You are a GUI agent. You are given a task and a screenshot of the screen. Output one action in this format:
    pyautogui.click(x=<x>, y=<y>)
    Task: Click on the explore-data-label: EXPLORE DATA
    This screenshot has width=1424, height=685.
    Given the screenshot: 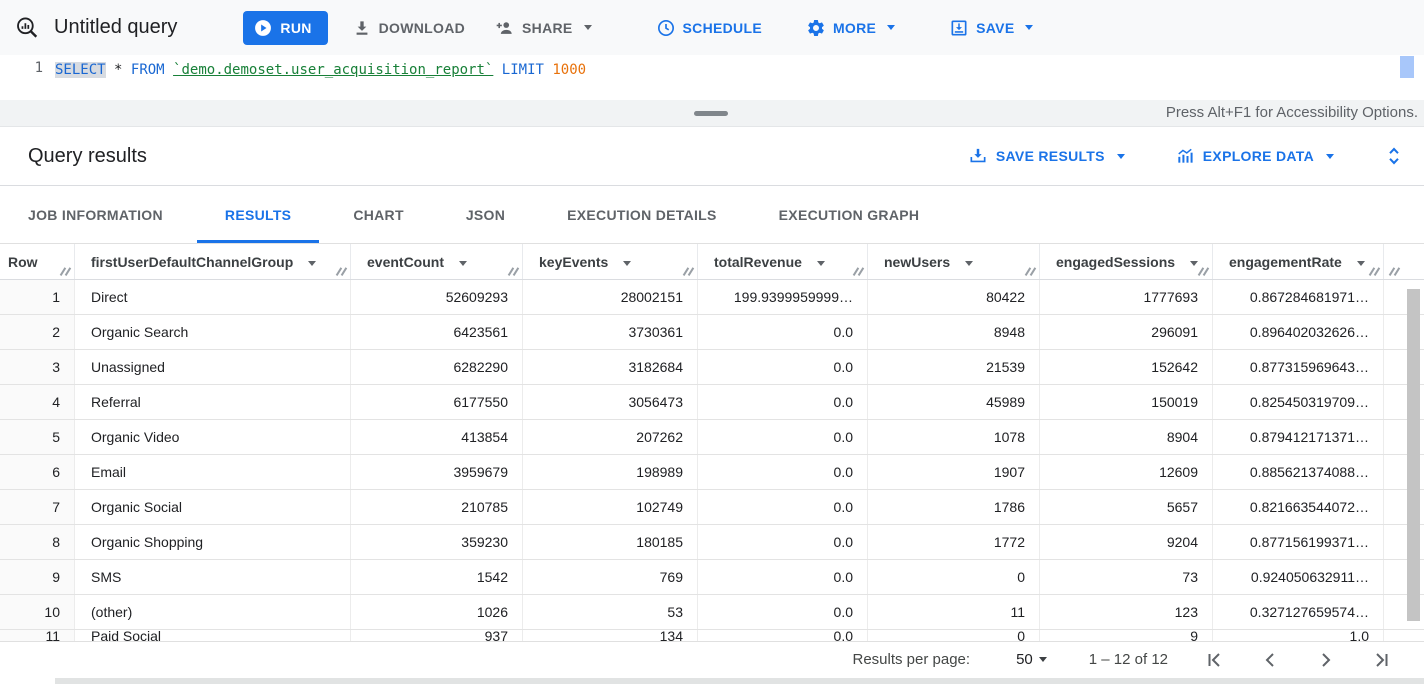 What is the action you would take?
    pyautogui.click(x=1258, y=156)
    